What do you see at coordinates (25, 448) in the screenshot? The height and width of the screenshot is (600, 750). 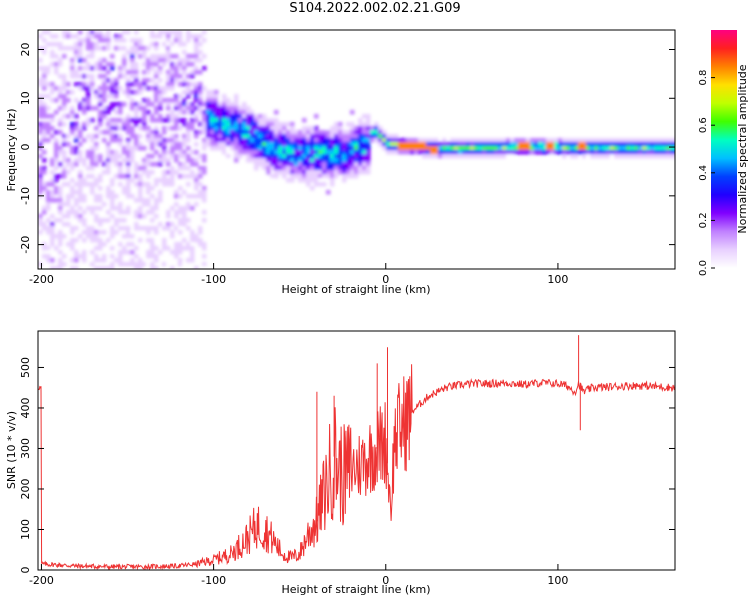 I see `bottom-y-tick-label: 300` at bounding box center [25, 448].